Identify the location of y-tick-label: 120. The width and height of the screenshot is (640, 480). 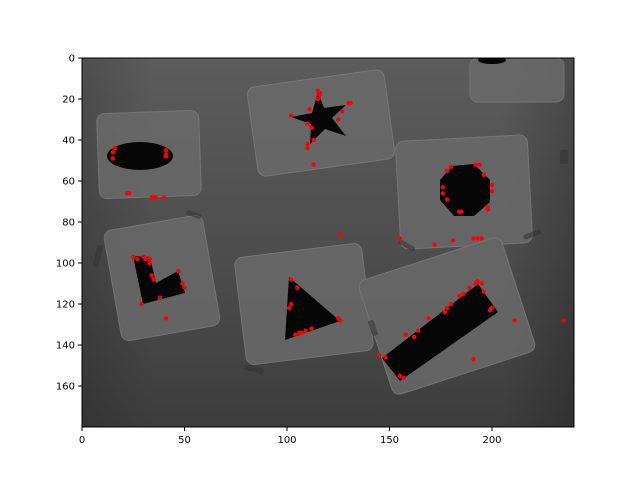
(65, 305).